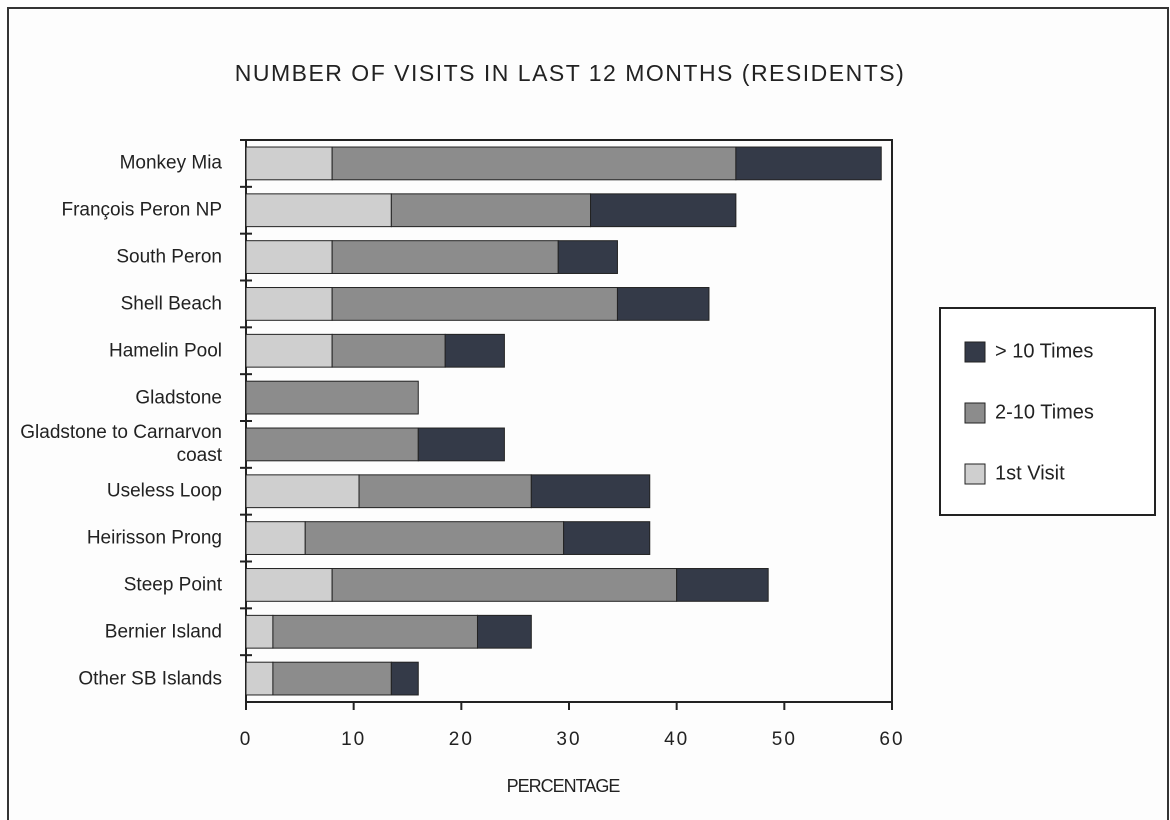  I want to click on y-tick-label: Hamelin Pool, so click(165, 351).